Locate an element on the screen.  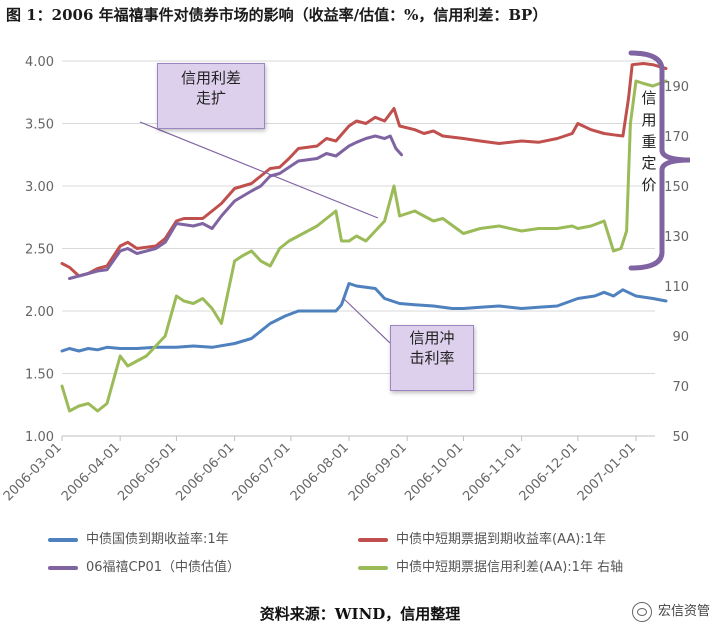
callout-credit-shock-text: 信用冲 击利率 is located at coordinates (432, 348).